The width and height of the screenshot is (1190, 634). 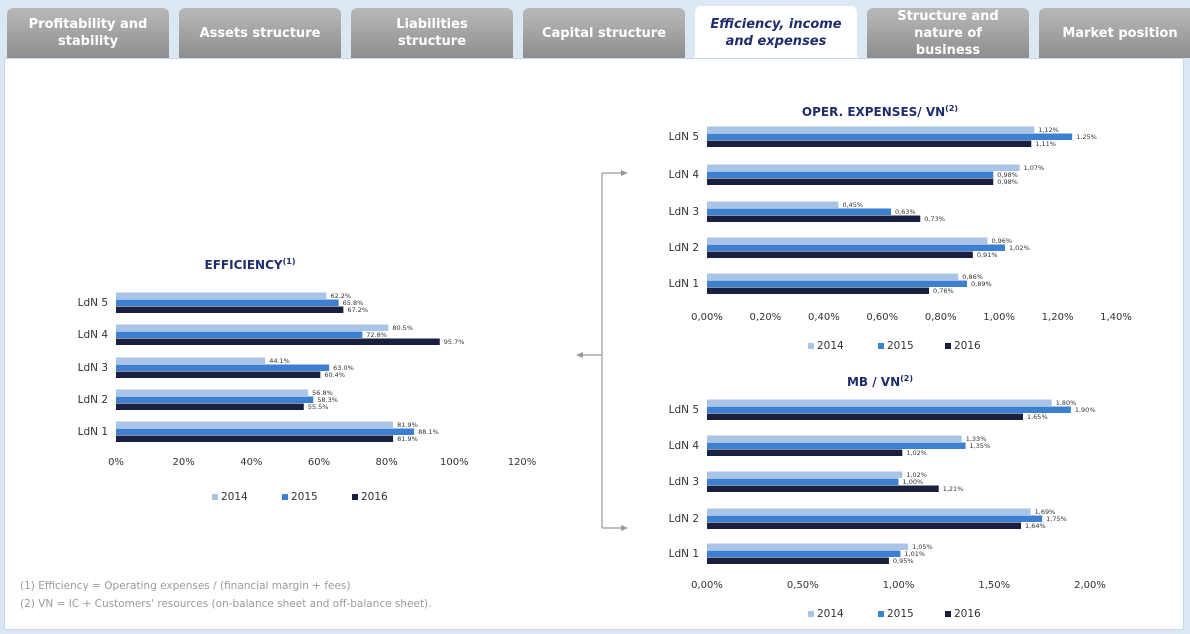 I want to click on x-tick-label: 0%, so click(x=116, y=462).